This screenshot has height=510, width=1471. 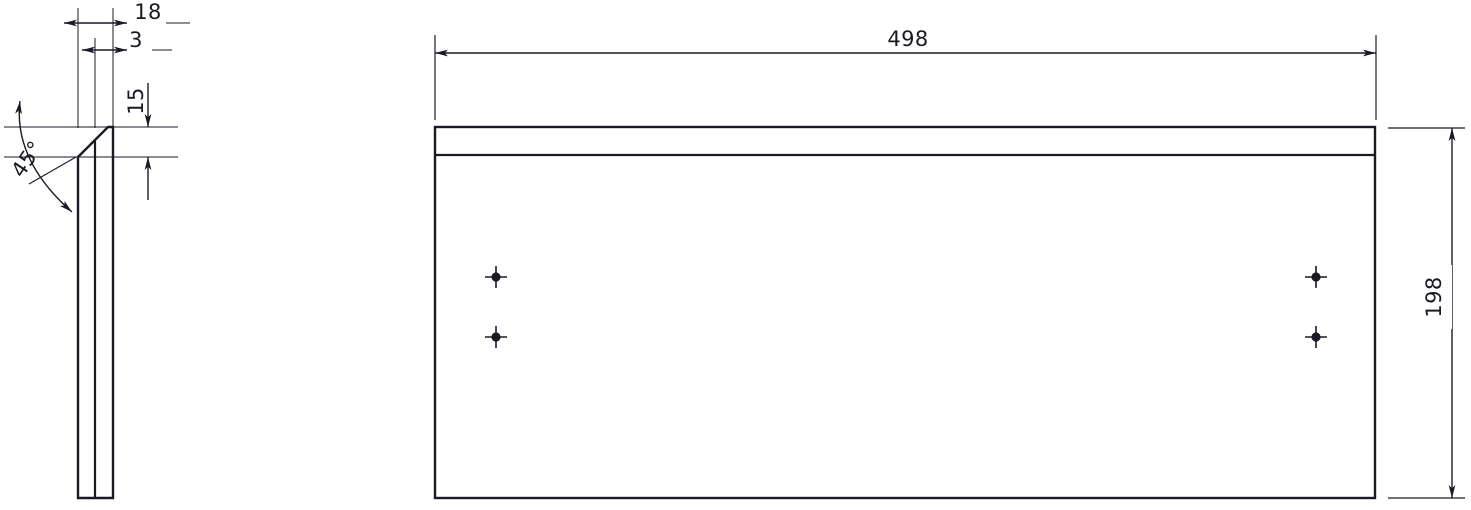 What do you see at coordinates (496, 337) in the screenshot?
I see `hole-bottom-left` at bounding box center [496, 337].